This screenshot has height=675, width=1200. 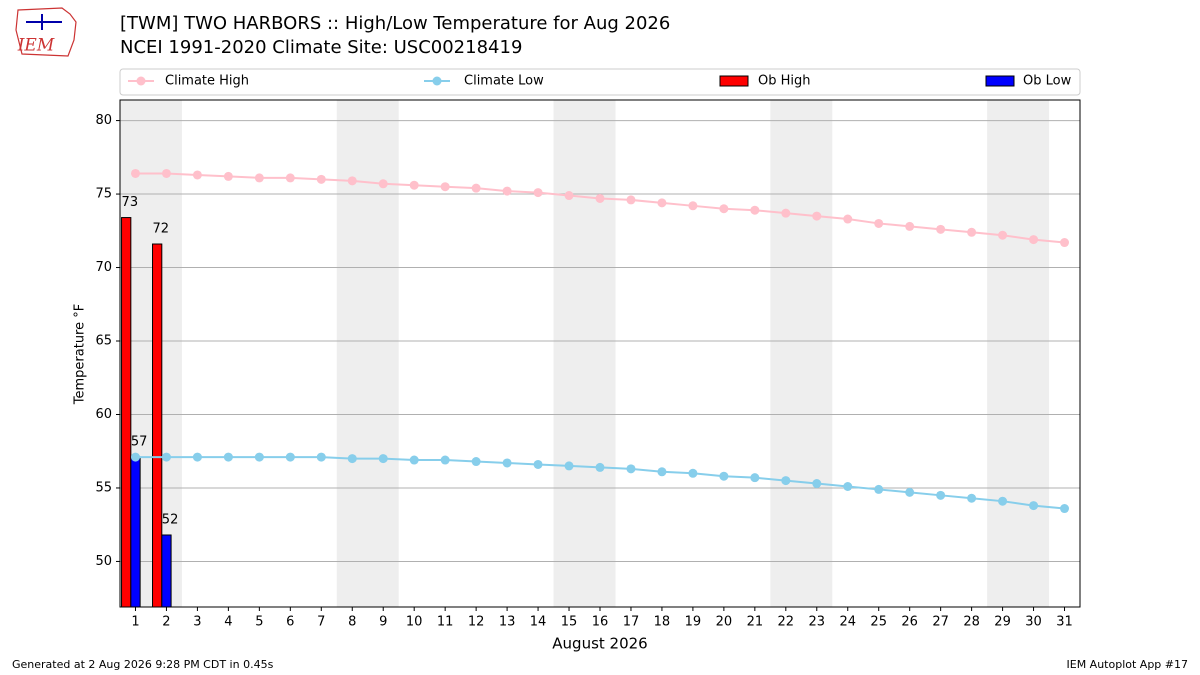 I want to click on chart-subtitle: NCEI 1991-2020 Climate Site: USC00218419, so click(x=321, y=47).